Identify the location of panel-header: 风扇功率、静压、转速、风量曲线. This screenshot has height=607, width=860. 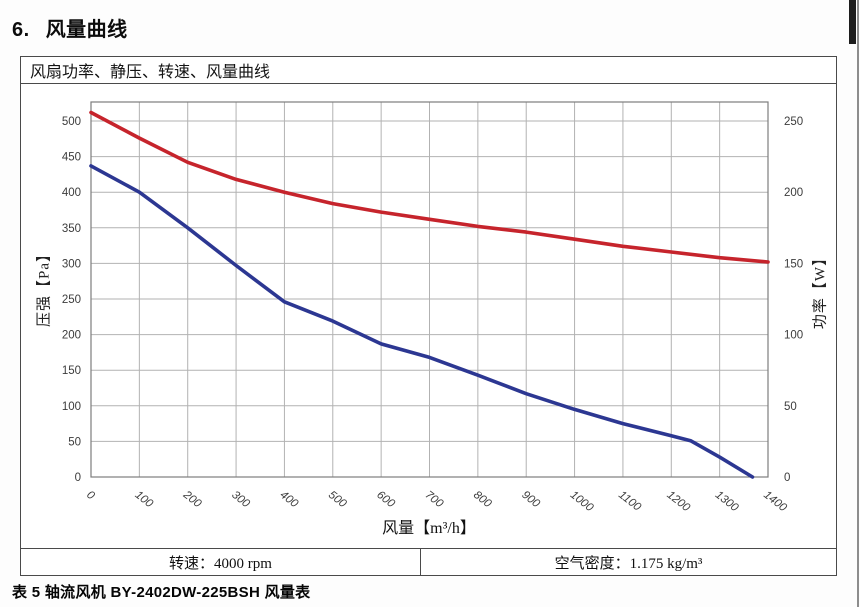
(428, 70).